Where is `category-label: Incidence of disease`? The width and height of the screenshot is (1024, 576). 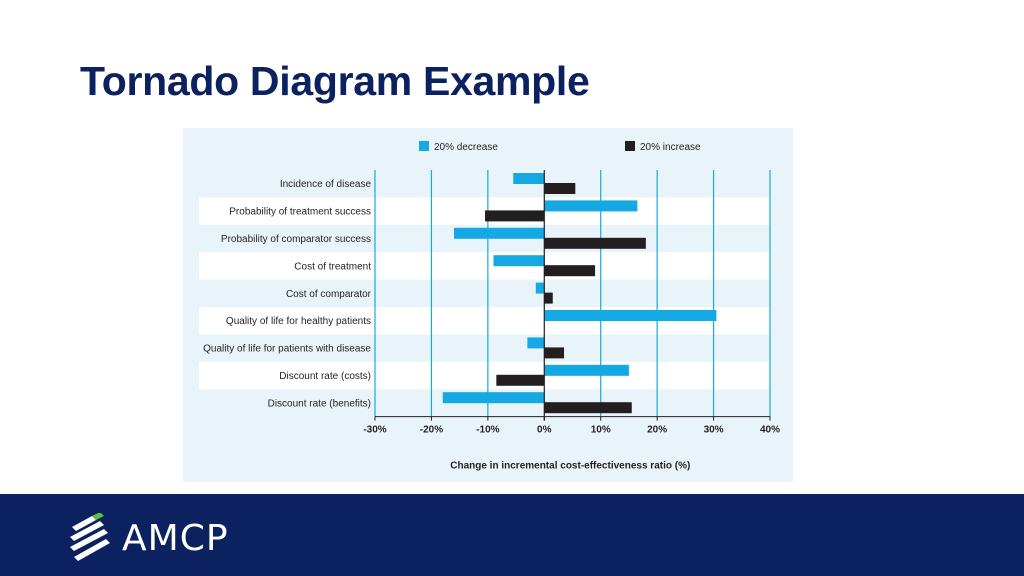
category-label: Incidence of disease is located at coordinates (326, 184).